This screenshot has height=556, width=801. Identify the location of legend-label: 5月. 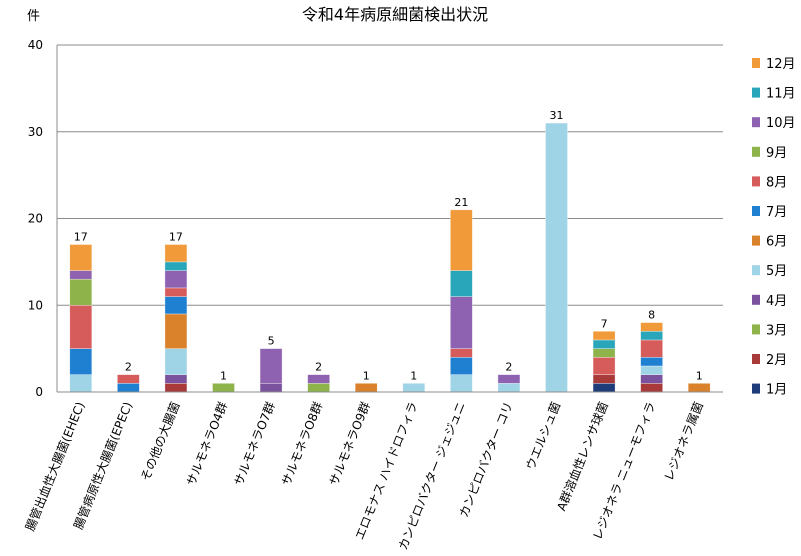
(776, 271).